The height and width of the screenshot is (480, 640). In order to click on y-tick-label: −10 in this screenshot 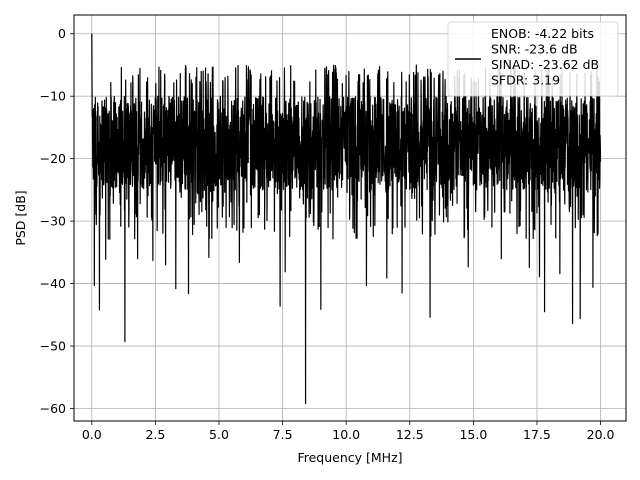, I will do `click(53, 96)`.